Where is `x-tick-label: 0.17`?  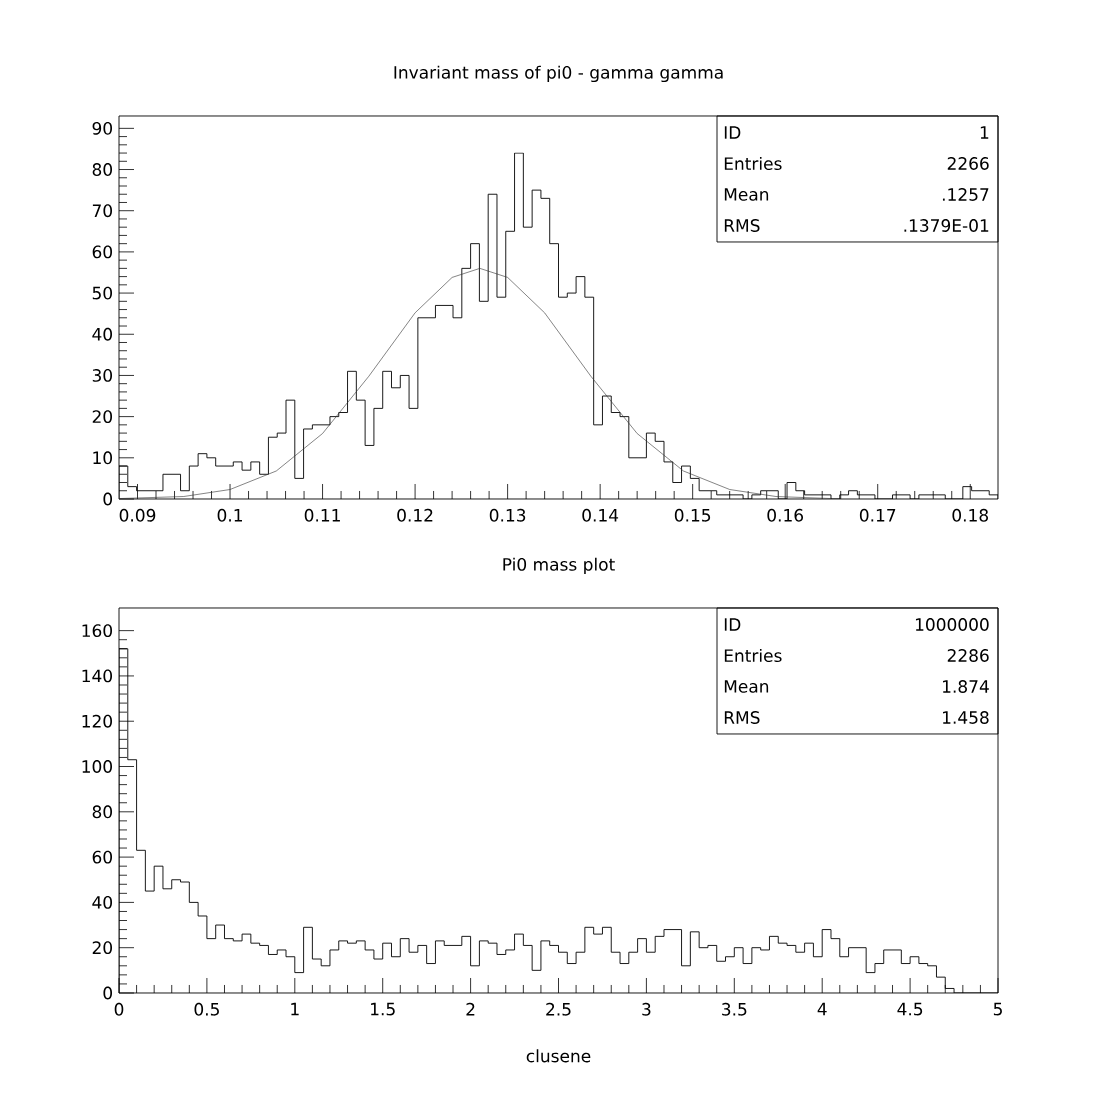
x-tick-label: 0.17 is located at coordinates (877, 515).